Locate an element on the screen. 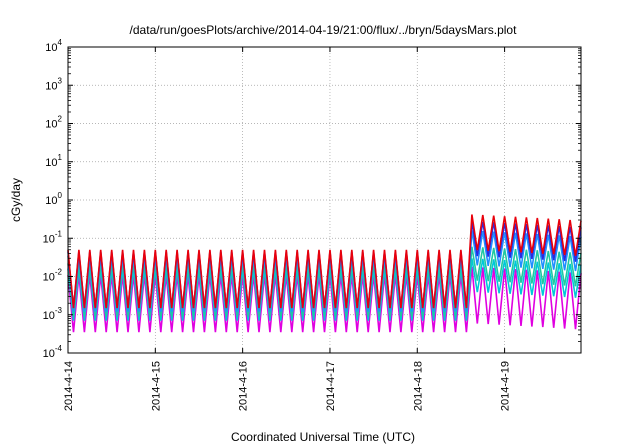  y-tick-label: 10⁻³ is located at coordinates (53, 314).